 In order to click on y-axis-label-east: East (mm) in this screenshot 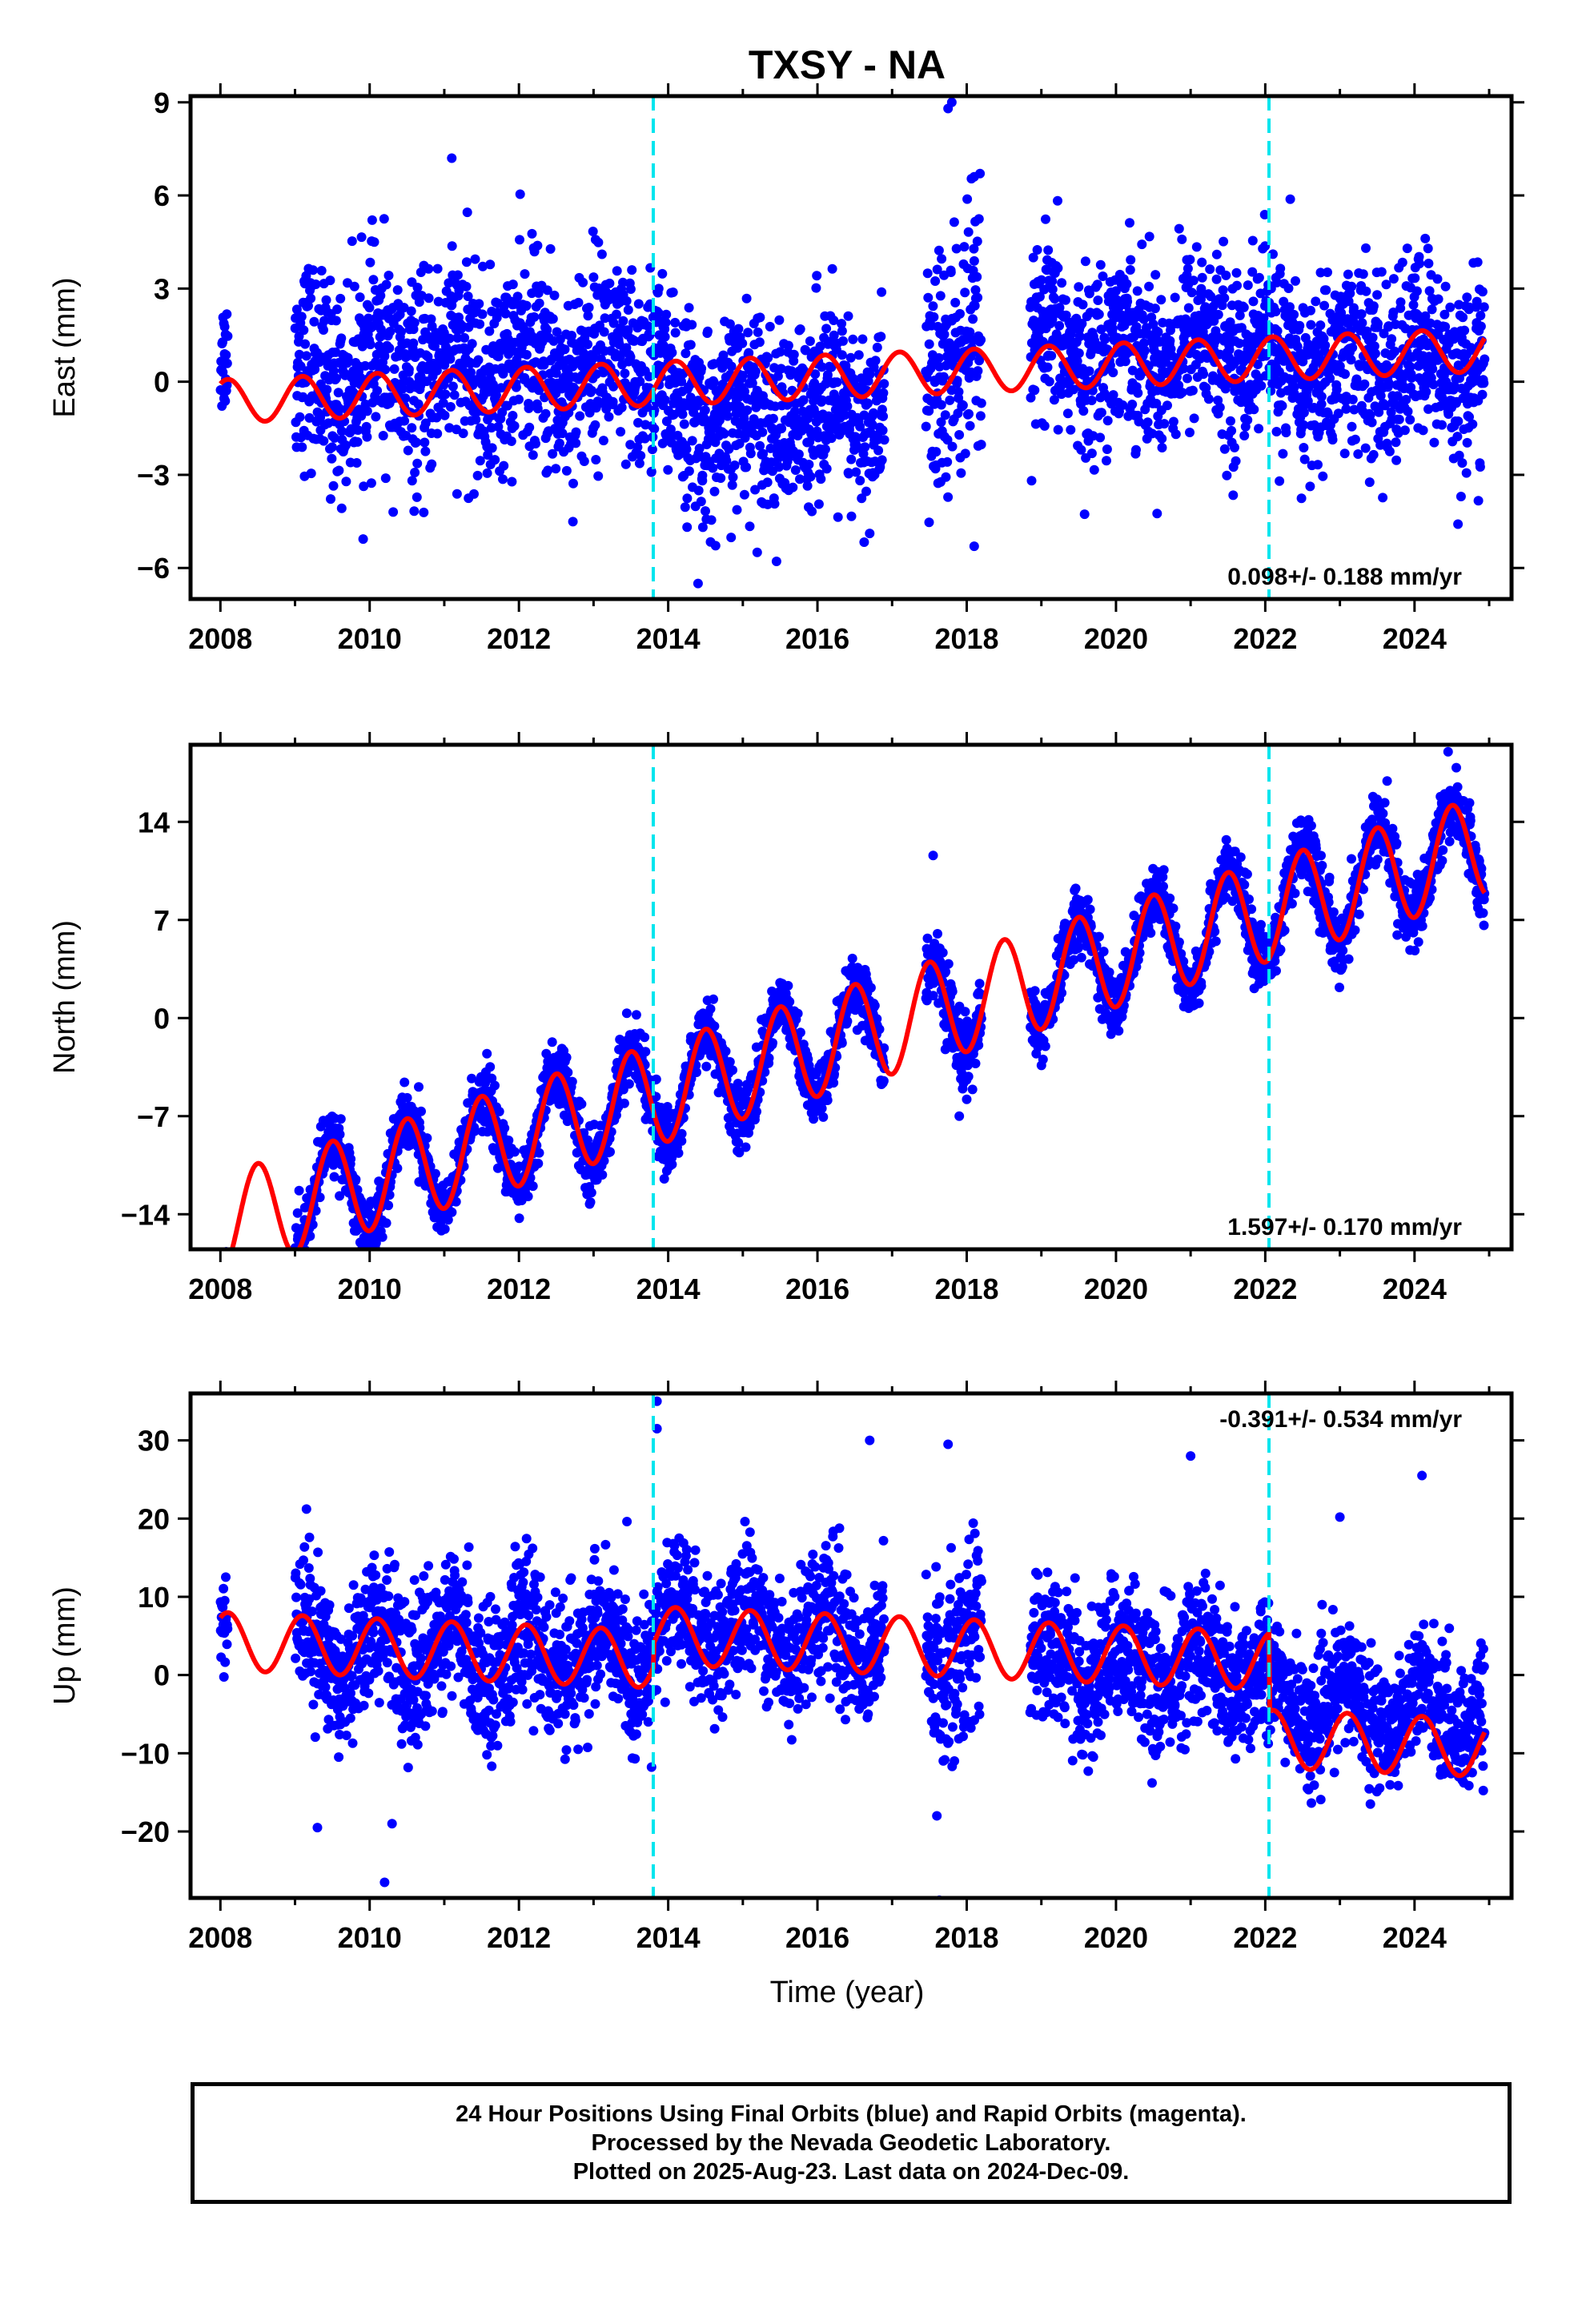, I will do `click(65, 347)`.